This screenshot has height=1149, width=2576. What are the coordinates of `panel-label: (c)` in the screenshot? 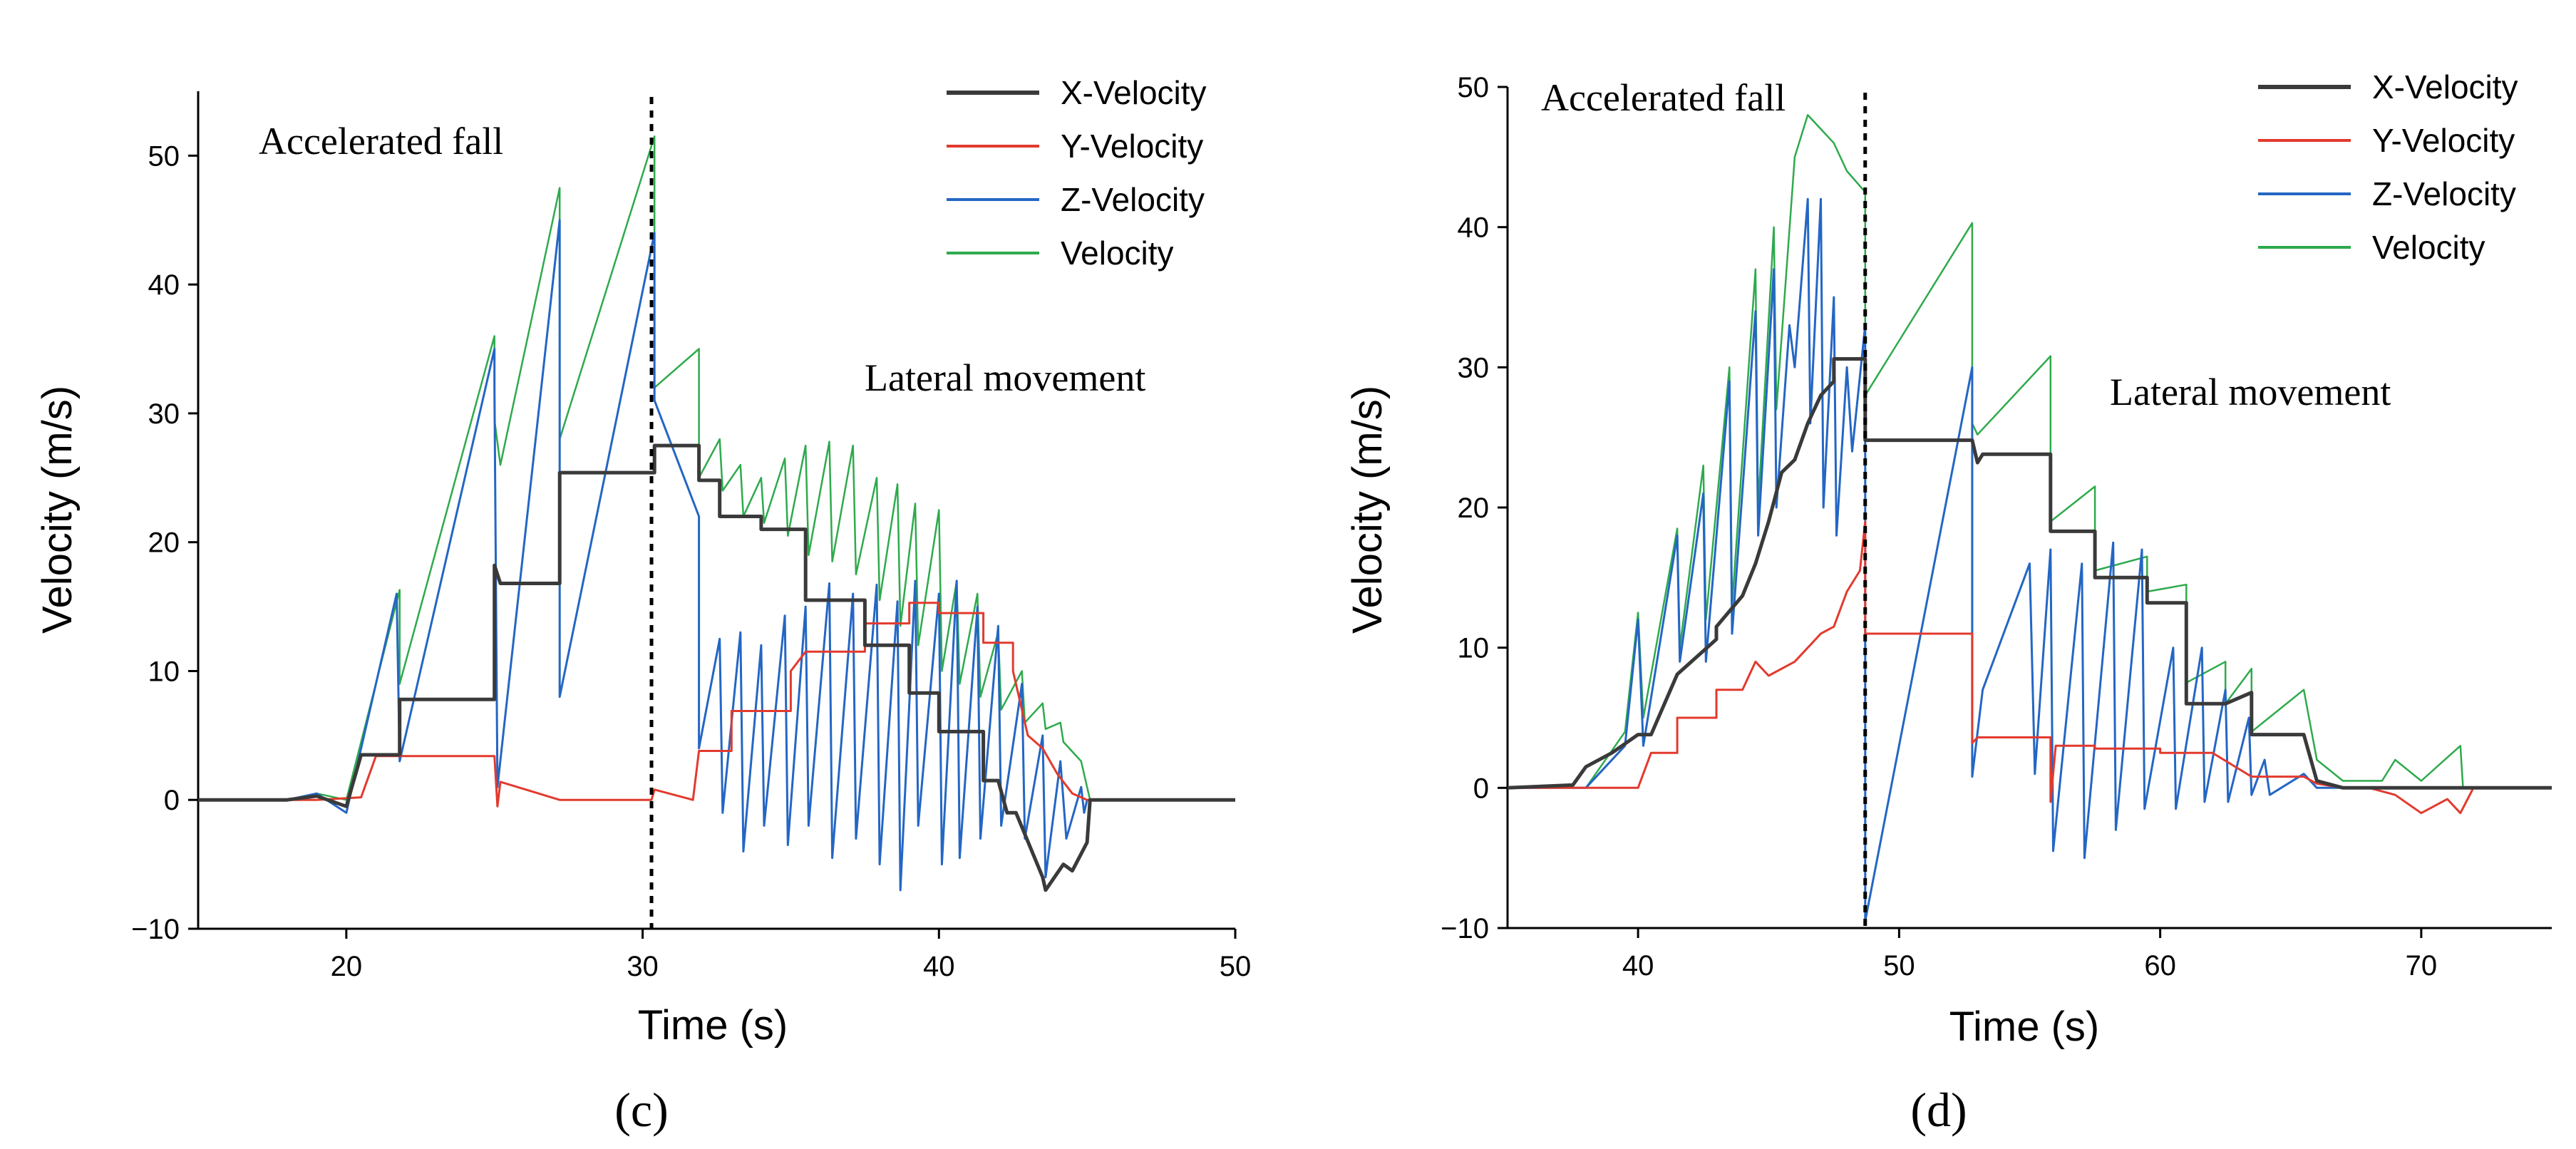 It's located at (641, 1110).